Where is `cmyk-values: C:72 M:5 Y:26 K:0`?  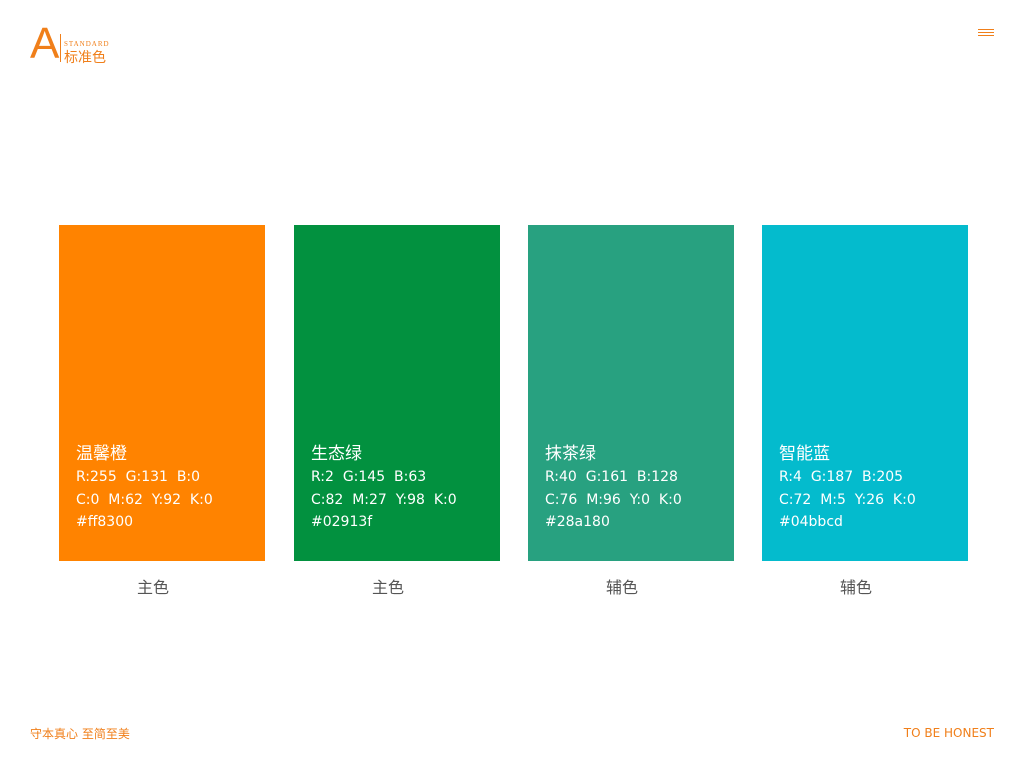 cmyk-values: C:72 M:5 Y:26 K:0 is located at coordinates (847, 500).